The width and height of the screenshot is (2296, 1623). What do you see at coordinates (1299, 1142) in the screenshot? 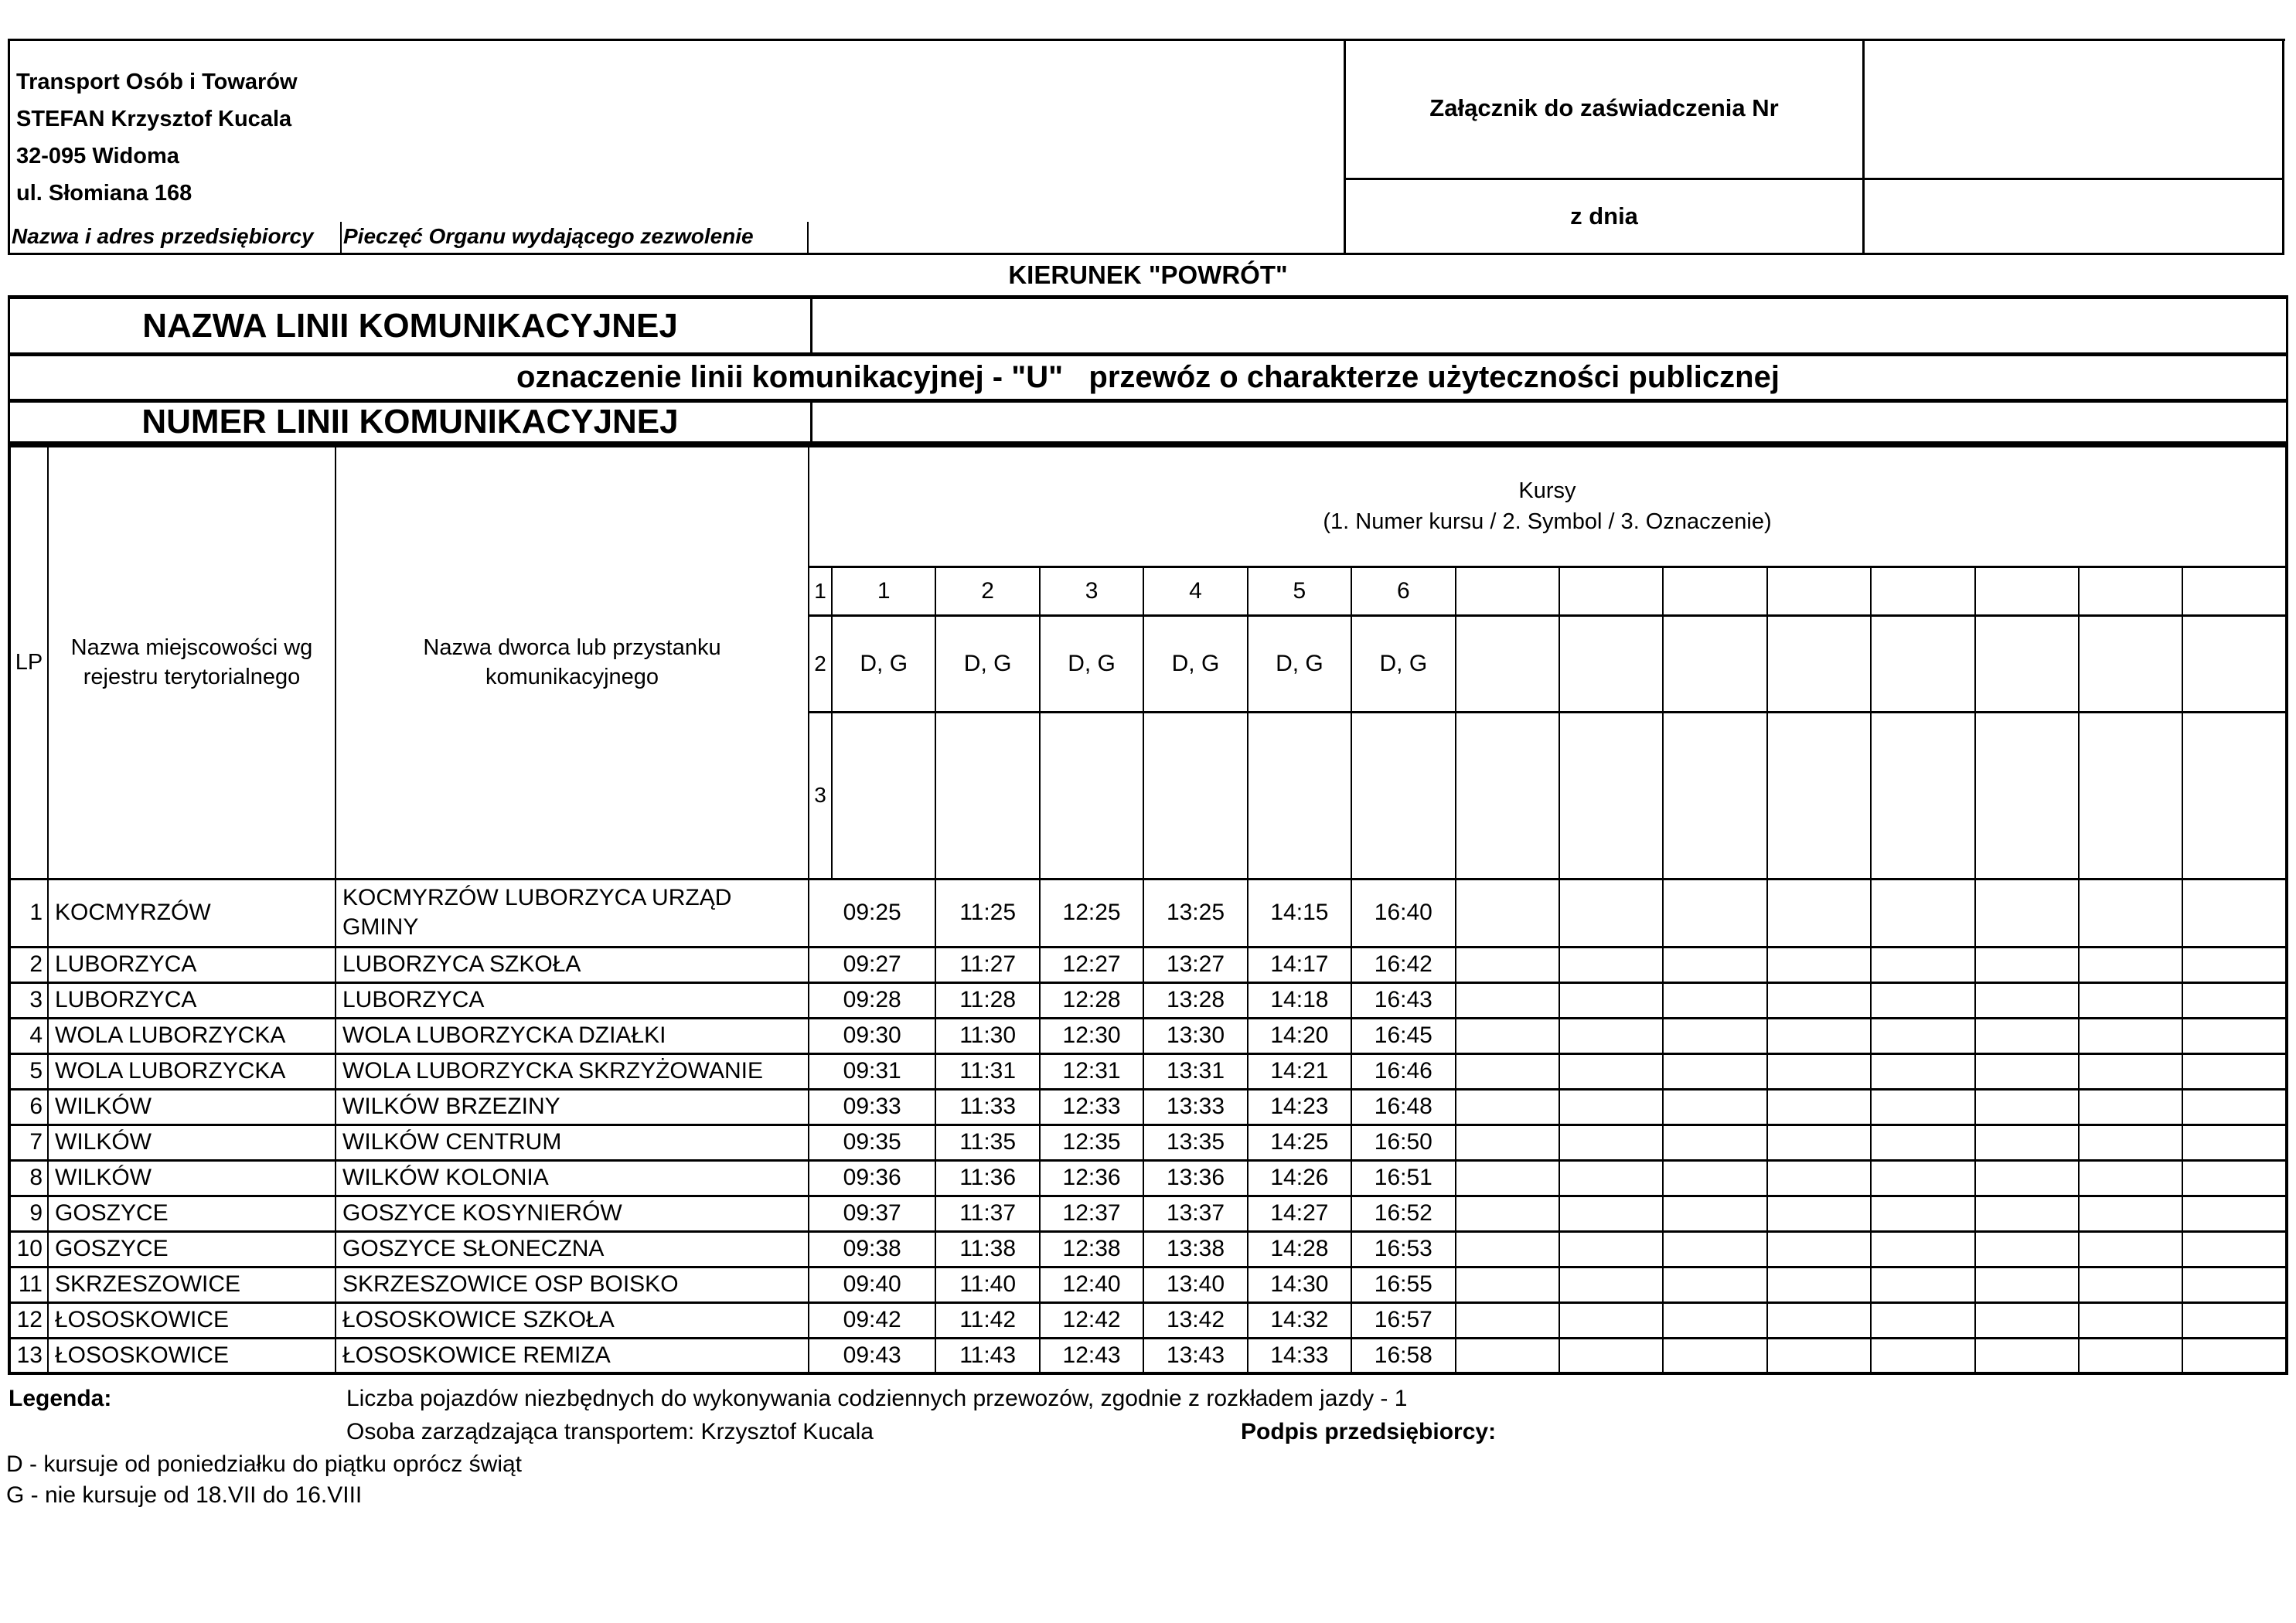
I see `time-cell: 14:25` at bounding box center [1299, 1142].